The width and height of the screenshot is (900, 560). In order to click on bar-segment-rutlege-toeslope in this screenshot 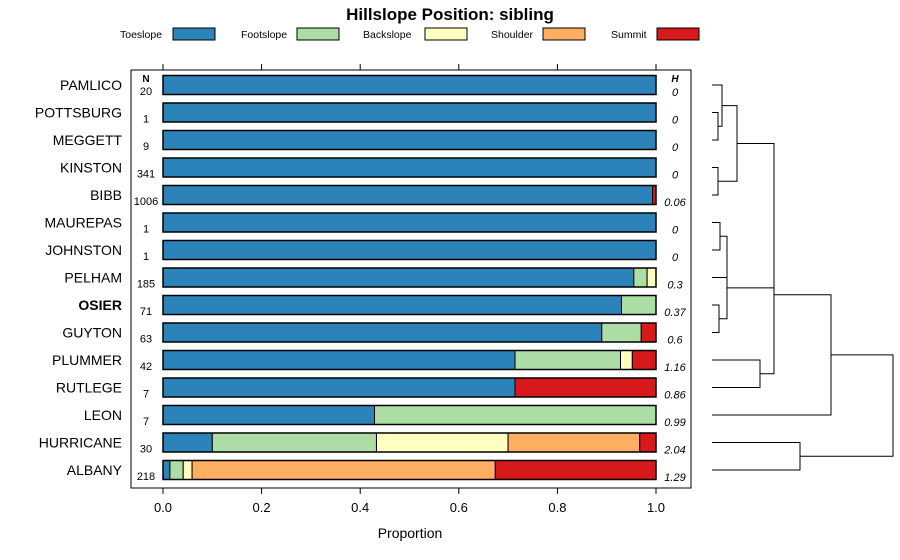, I will do `click(339, 387)`.